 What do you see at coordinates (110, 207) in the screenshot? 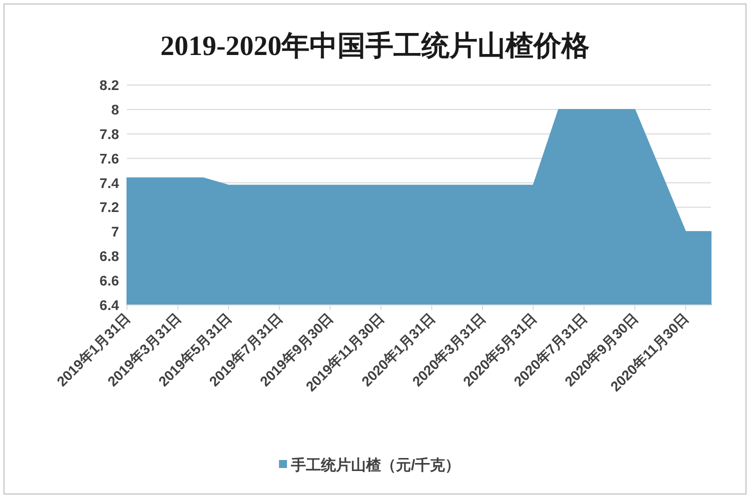
I see `y-tick-label: 7.2` at bounding box center [110, 207].